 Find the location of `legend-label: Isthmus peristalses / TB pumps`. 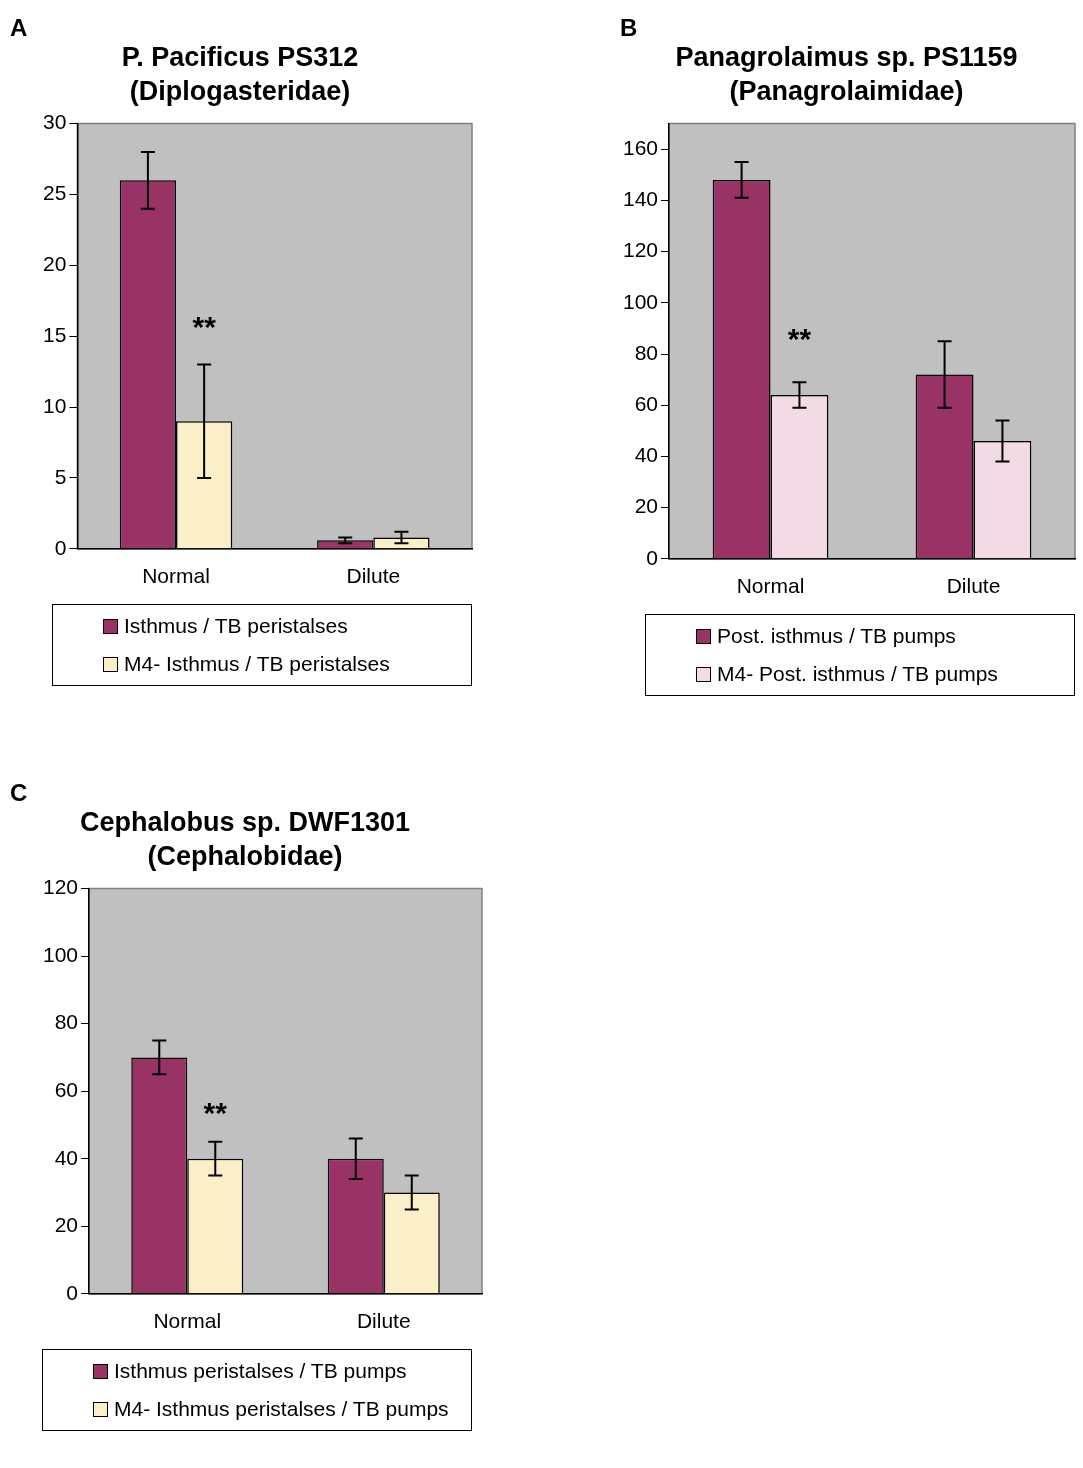

legend-label: Isthmus peristalses / TB pumps is located at coordinates (260, 1370).